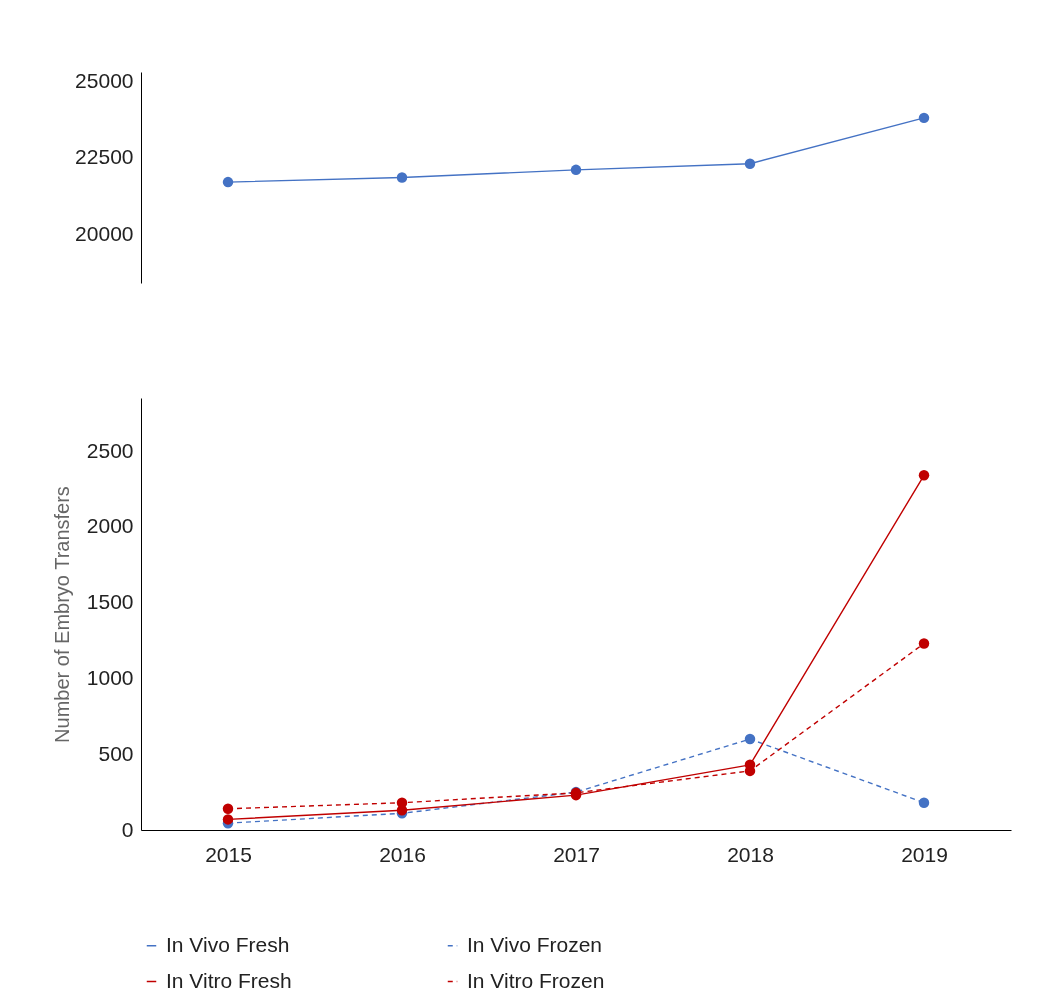 Image resolution: width=1055 pixels, height=1008 pixels. I want to click on legend-label: In Vitro Frozen, so click(536, 980).